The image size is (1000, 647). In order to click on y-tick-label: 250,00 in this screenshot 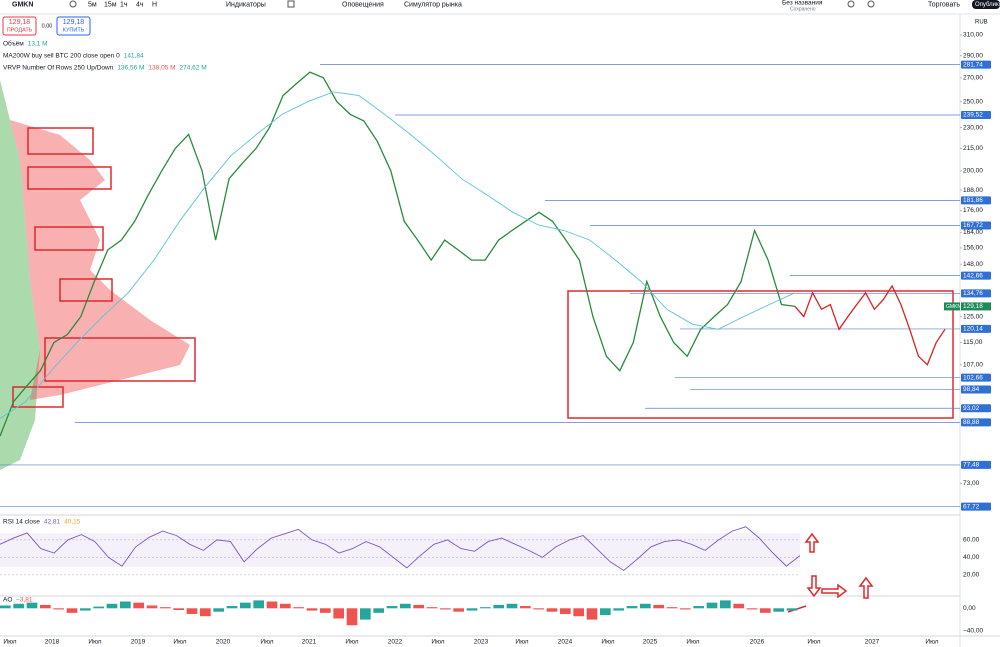, I will do `click(973, 101)`.